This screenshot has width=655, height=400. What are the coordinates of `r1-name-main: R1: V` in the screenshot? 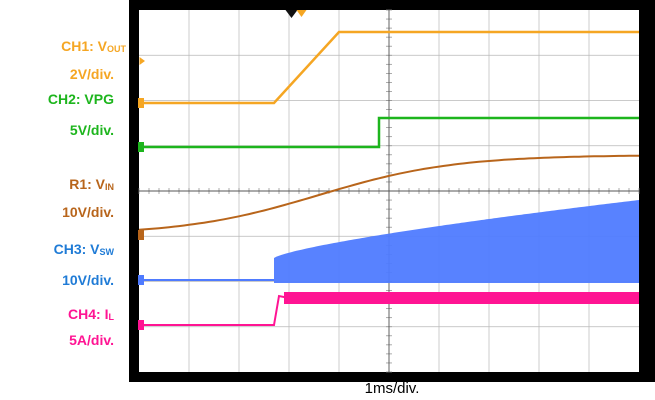 It's located at (87, 184).